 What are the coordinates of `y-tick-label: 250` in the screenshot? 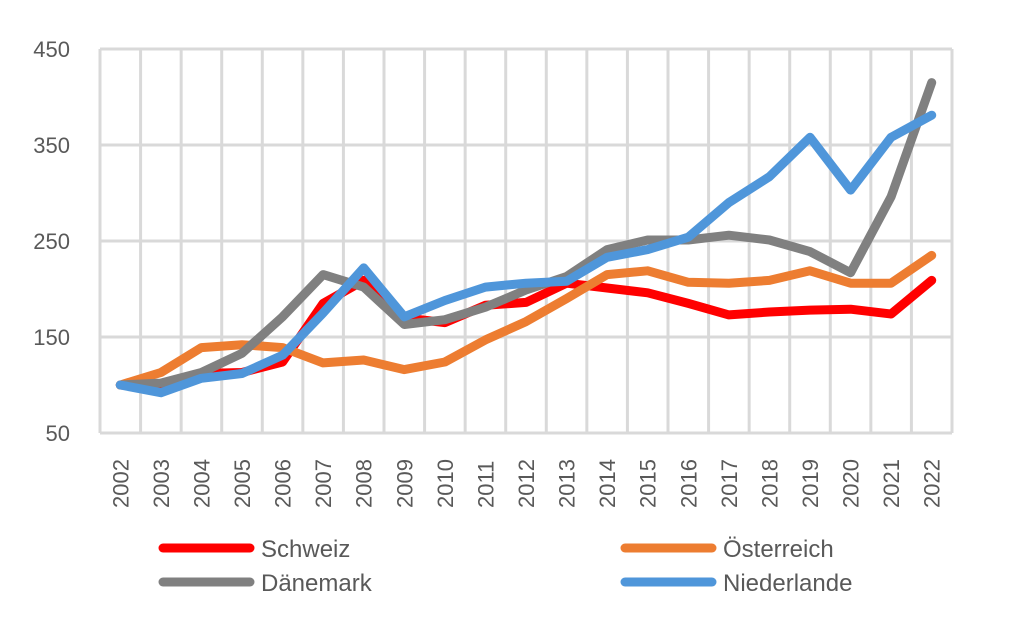 It's located at (51, 241).